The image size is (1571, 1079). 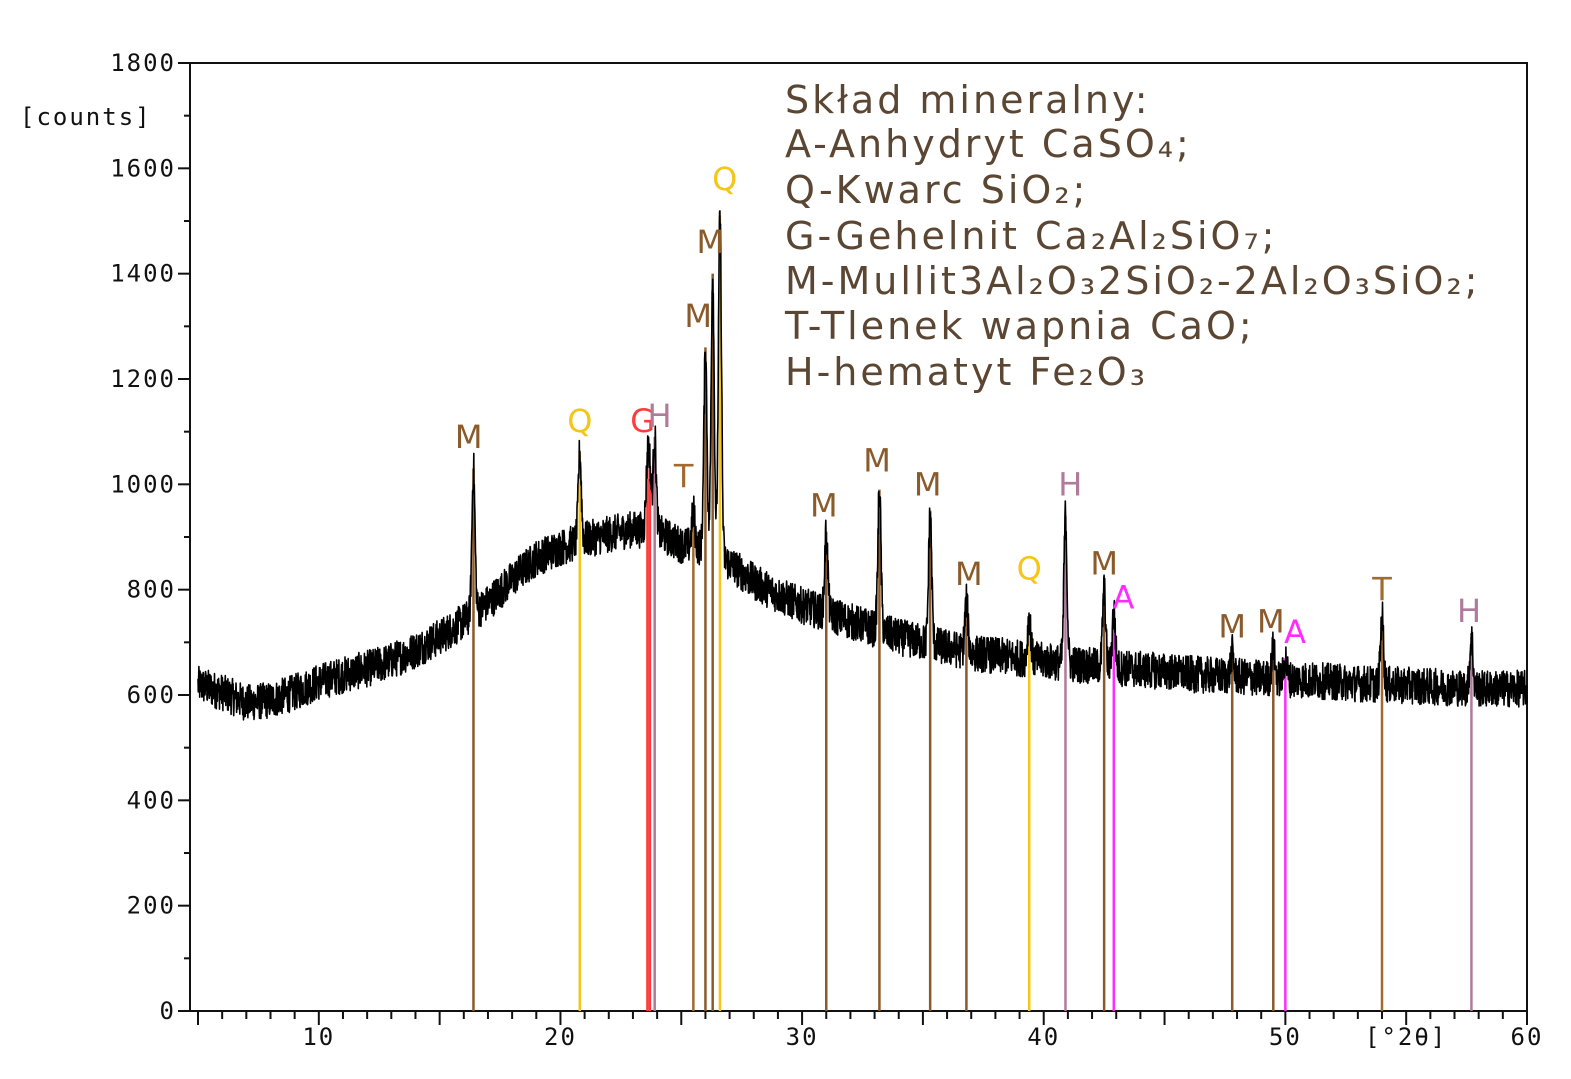 What do you see at coordinates (988, 144) in the screenshot?
I see `legend-entry-anhydryt: A-Anhydryt CaSO₄;` at bounding box center [988, 144].